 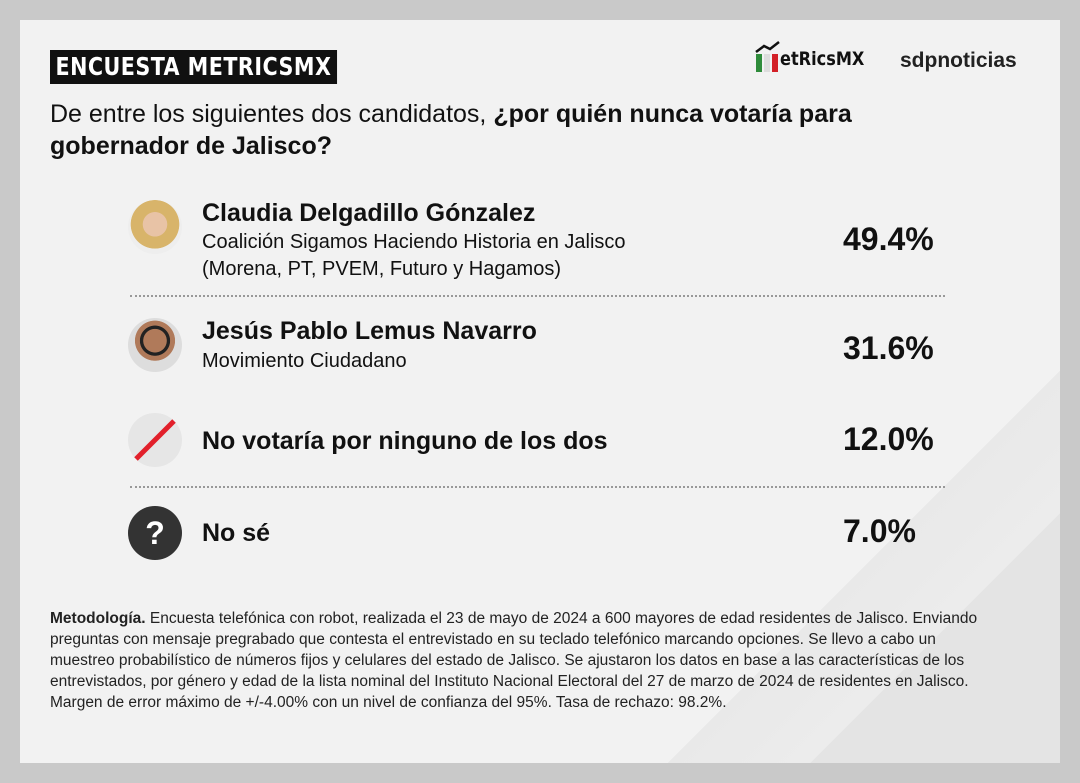 What do you see at coordinates (155, 533) in the screenshot?
I see `unknown-icon: ?` at bounding box center [155, 533].